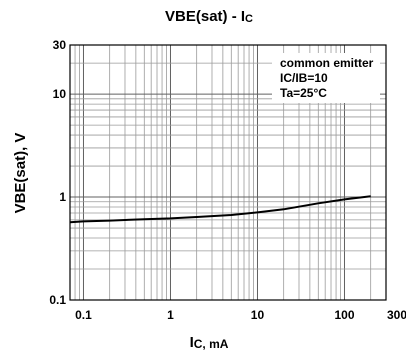 The height and width of the screenshot is (352, 406). What do you see at coordinates (396, 315) in the screenshot?
I see `x-tick-label: 300` at bounding box center [396, 315].